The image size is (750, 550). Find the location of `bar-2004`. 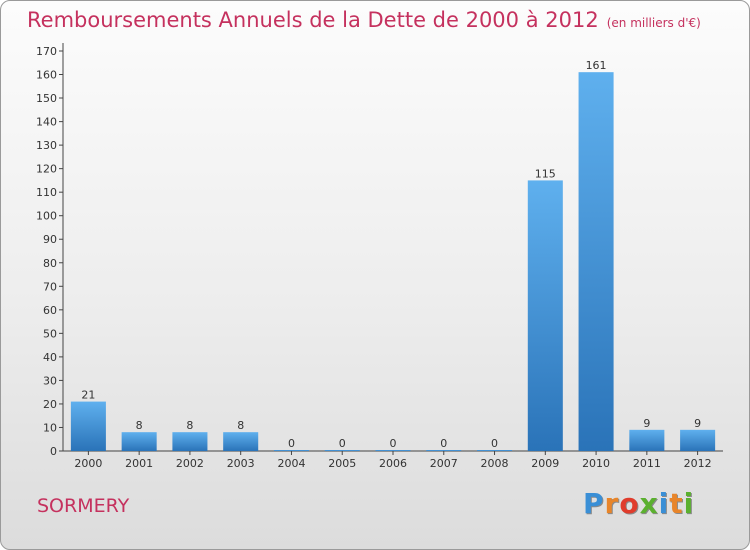

bar-2004 is located at coordinates (291, 450).